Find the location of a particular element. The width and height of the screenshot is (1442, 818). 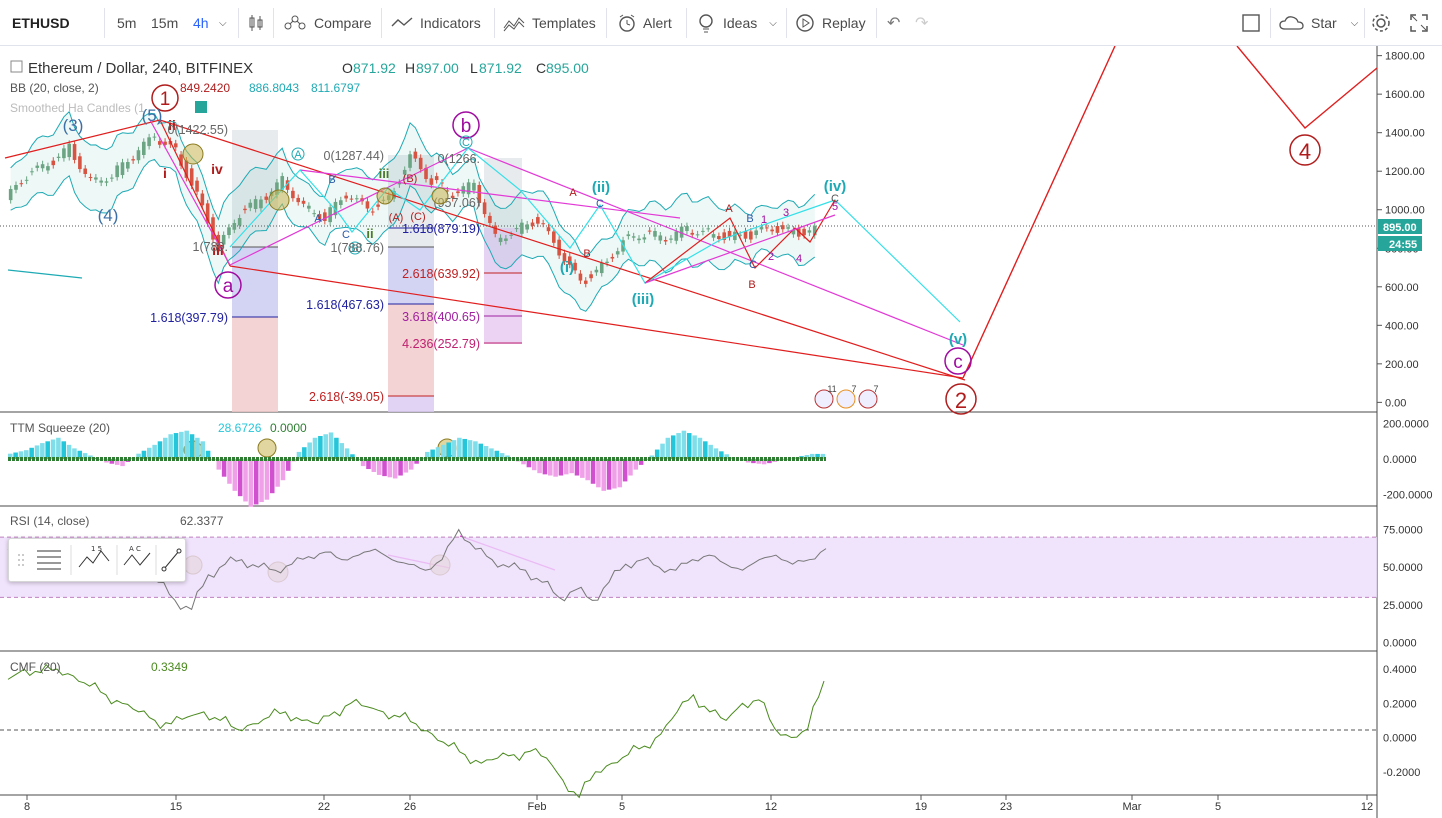

indicators-button: Indicators is located at coordinates (436, 23).